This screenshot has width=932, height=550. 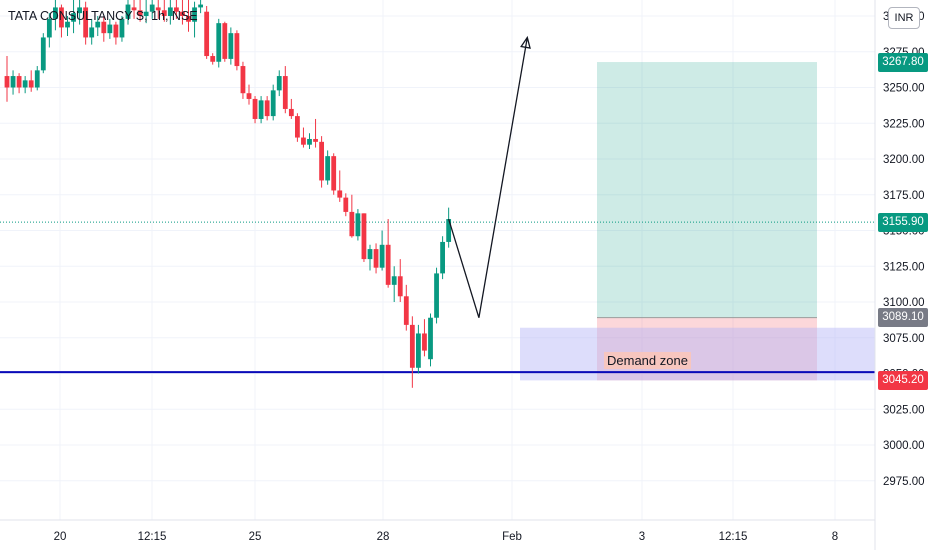 I want to click on price-tick-label: 2975.00, so click(x=904, y=482).